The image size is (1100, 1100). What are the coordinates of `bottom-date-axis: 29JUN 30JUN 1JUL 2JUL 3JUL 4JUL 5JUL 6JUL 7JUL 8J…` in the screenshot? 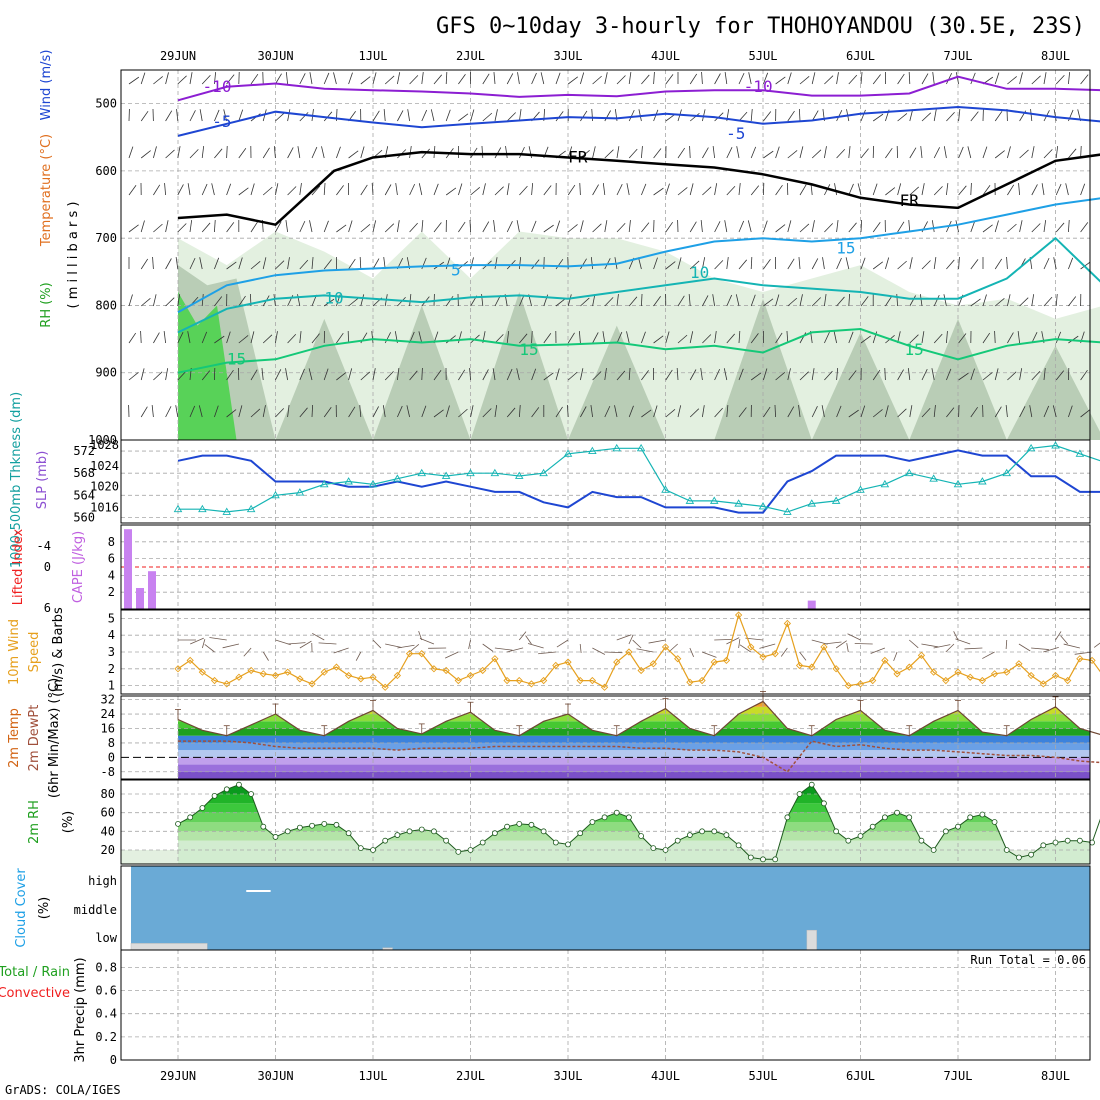 It's located at (615, 1076).